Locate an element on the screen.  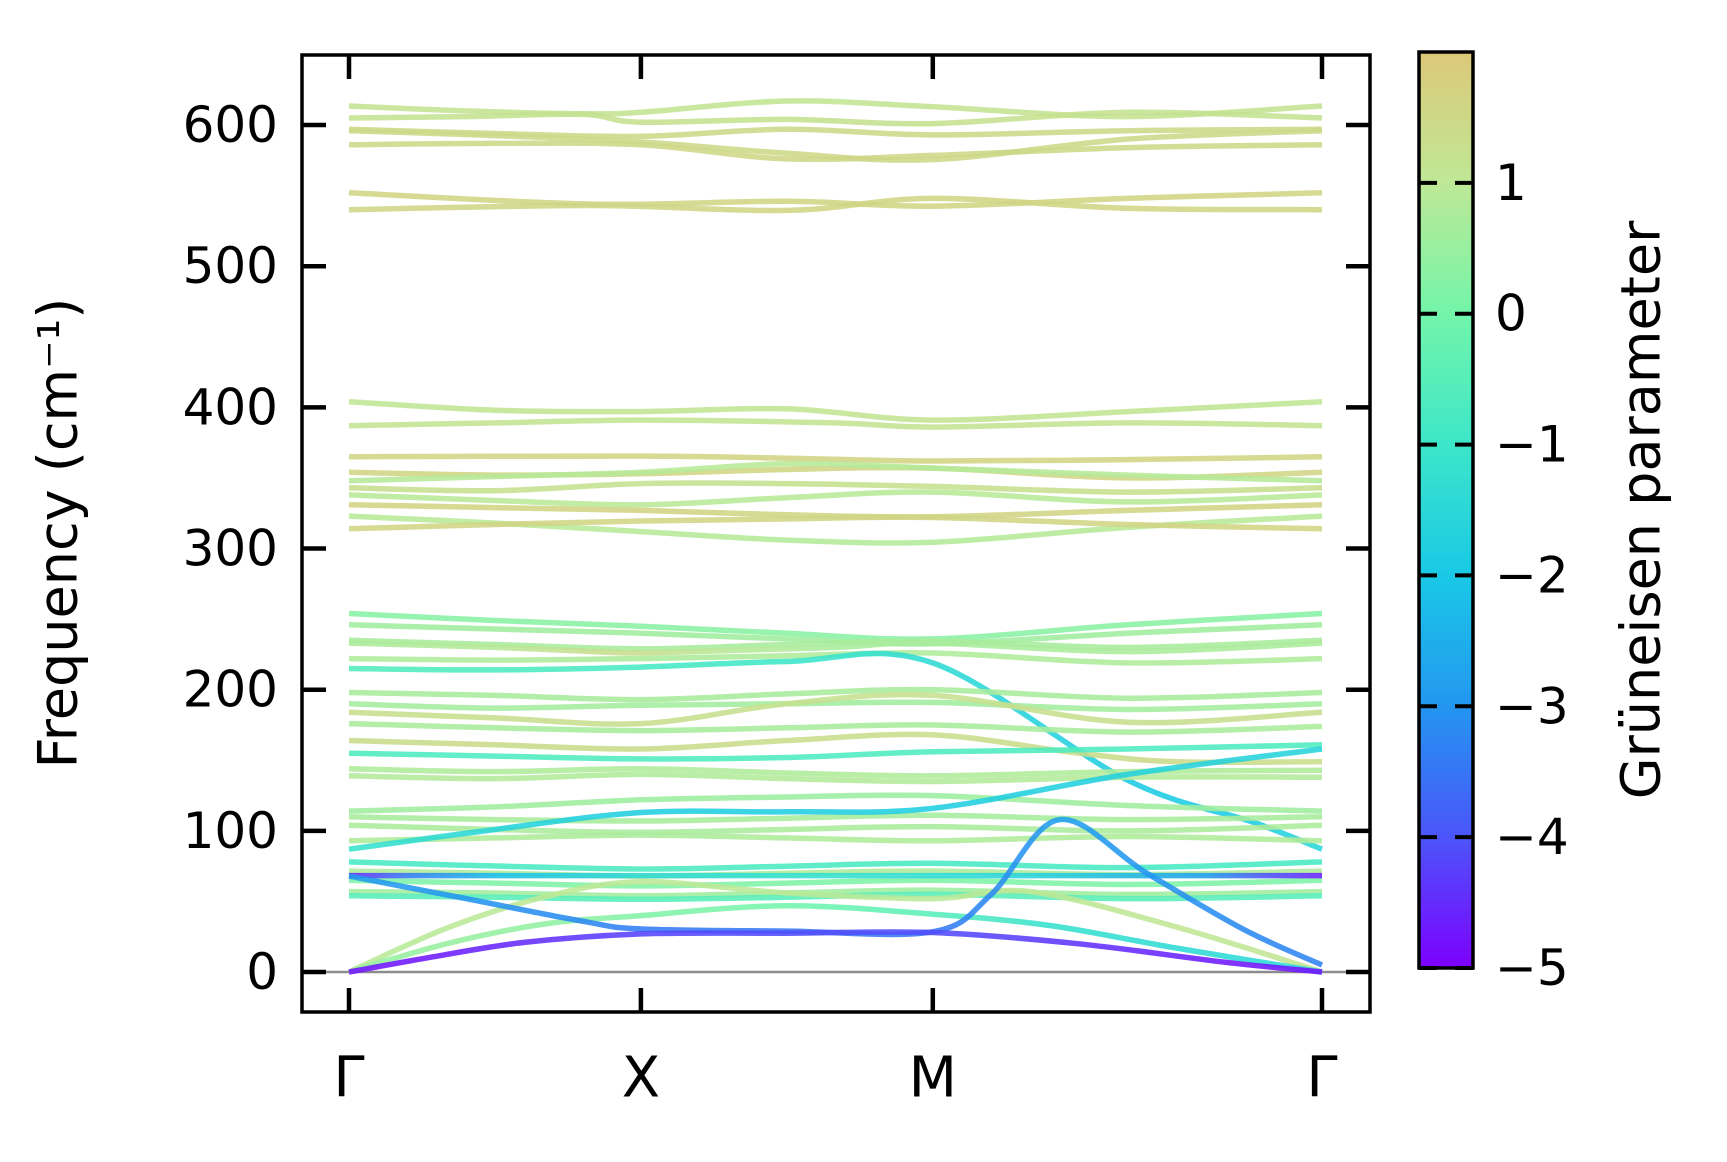
y-tick-label: 600 is located at coordinates (230, 125).